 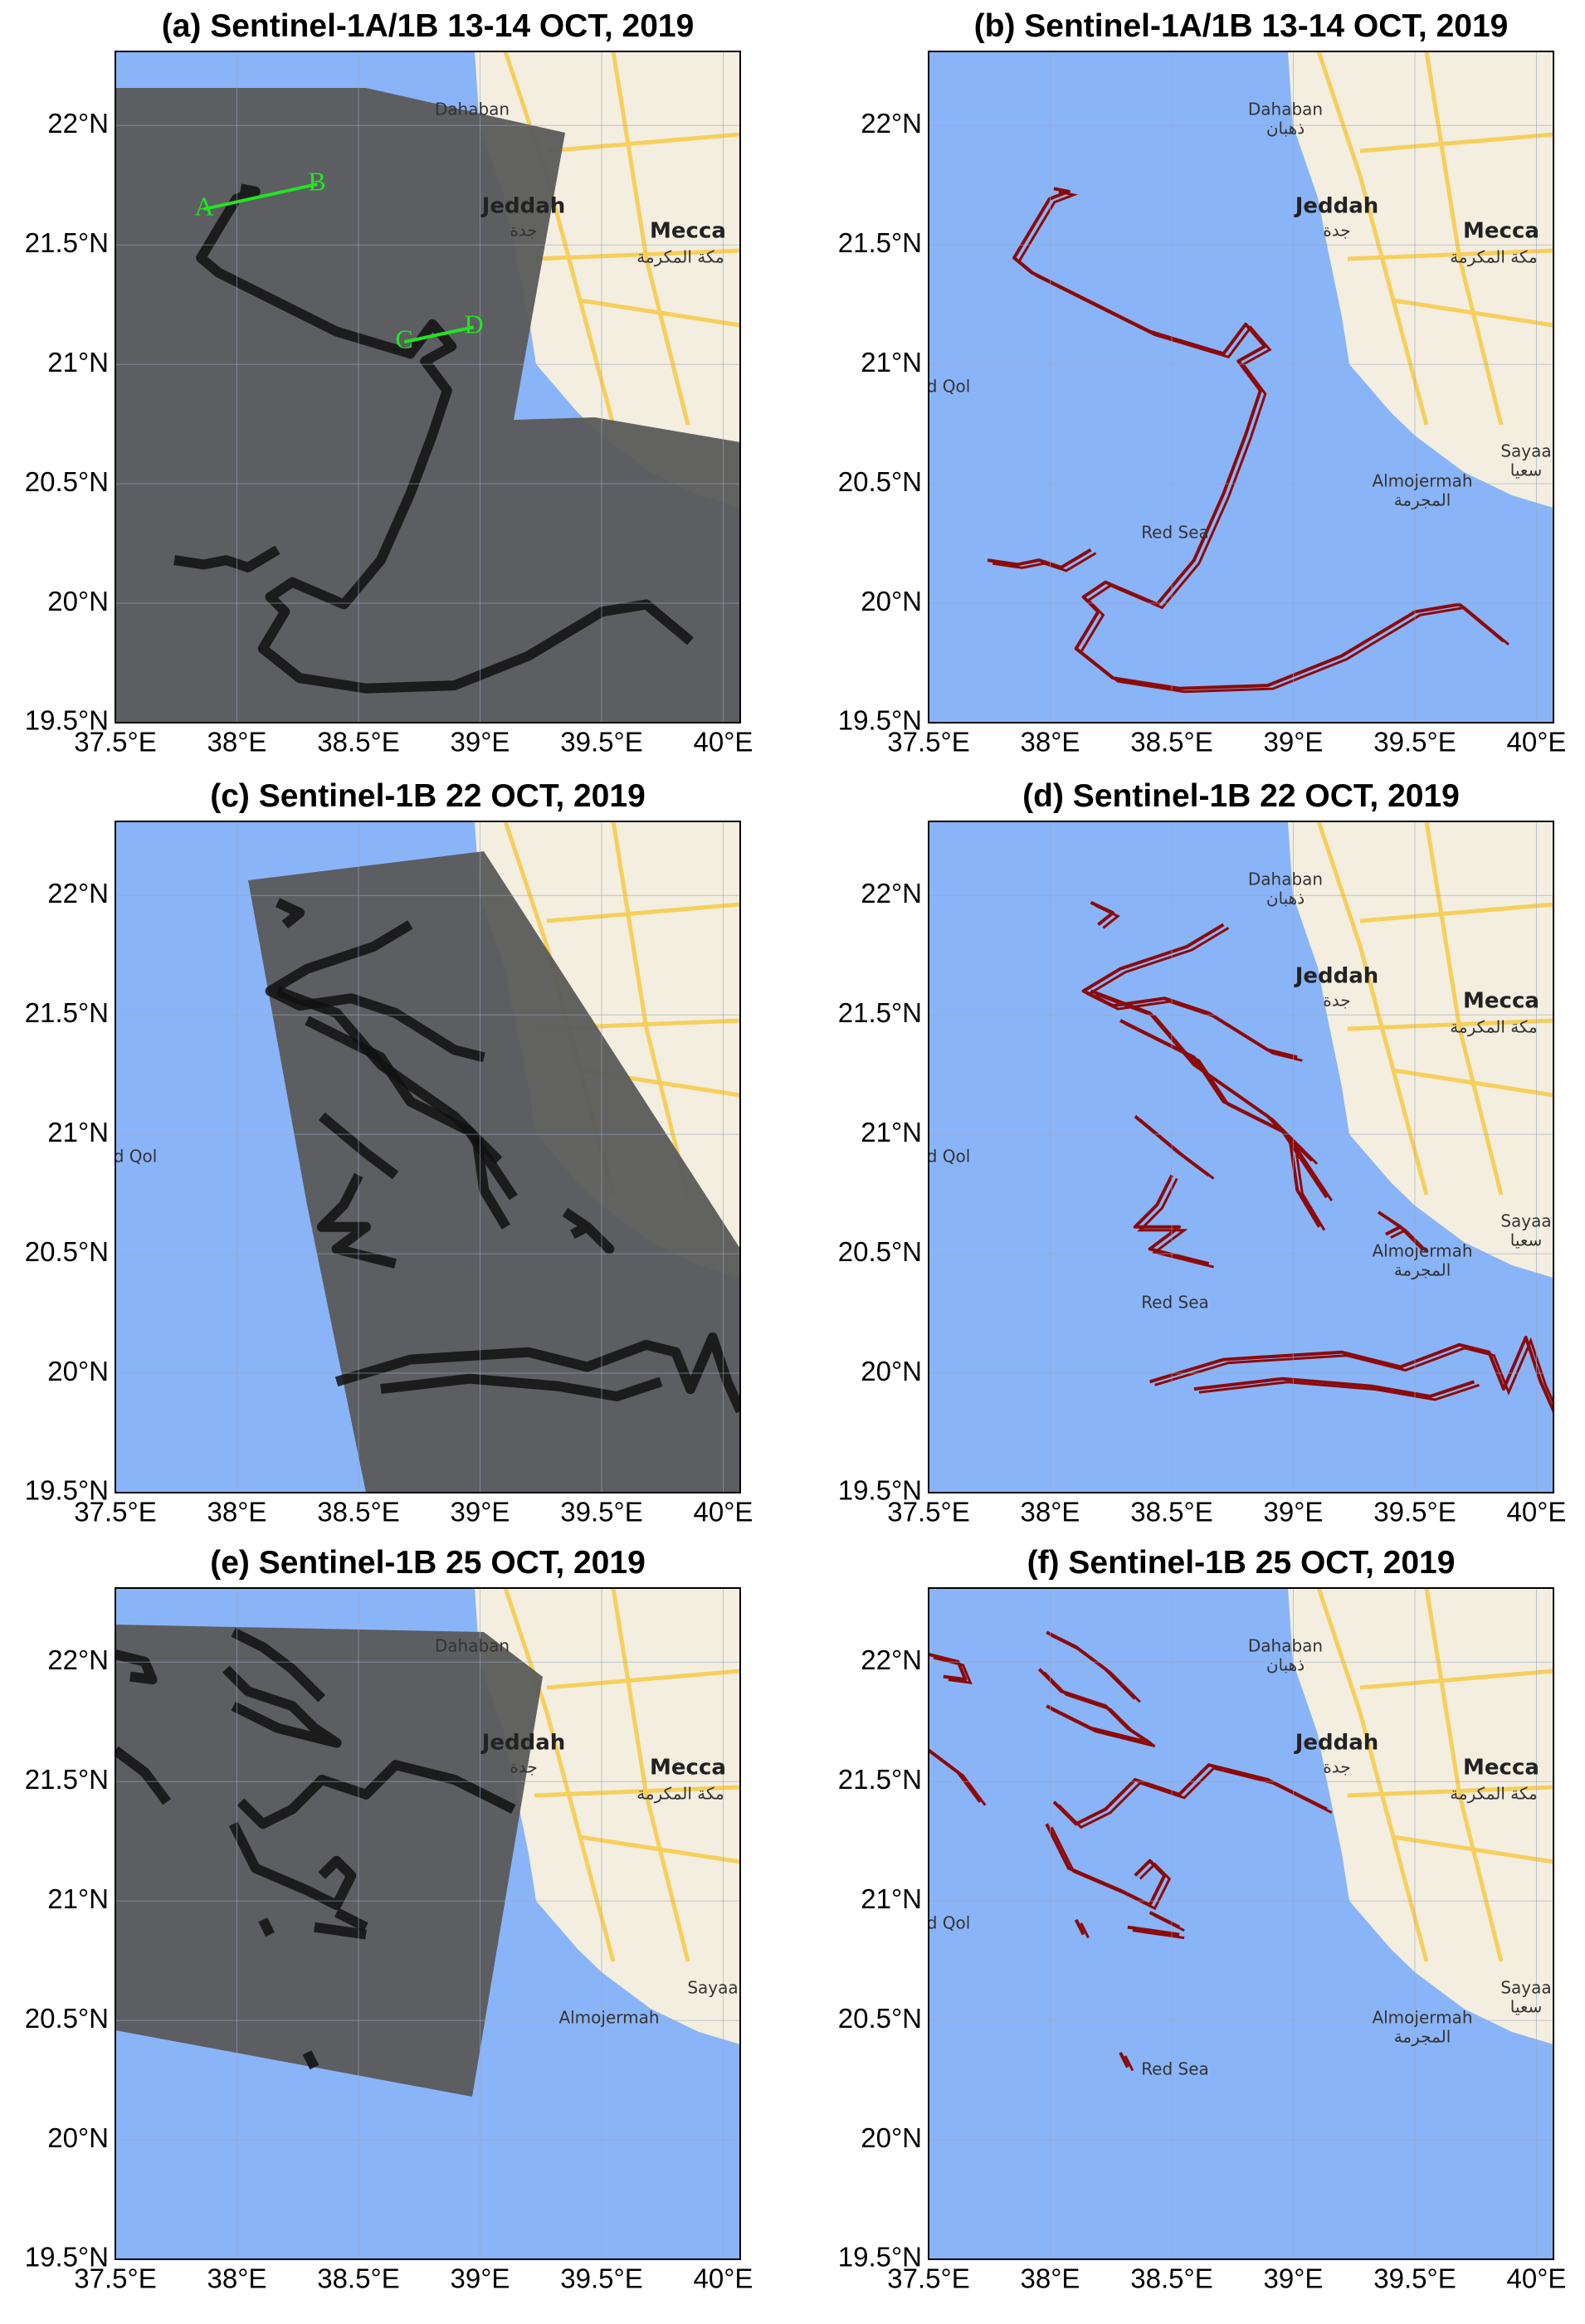 What do you see at coordinates (1050, 742) in the screenshot?
I see `x-tick-label: 38°E` at bounding box center [1050, 742].